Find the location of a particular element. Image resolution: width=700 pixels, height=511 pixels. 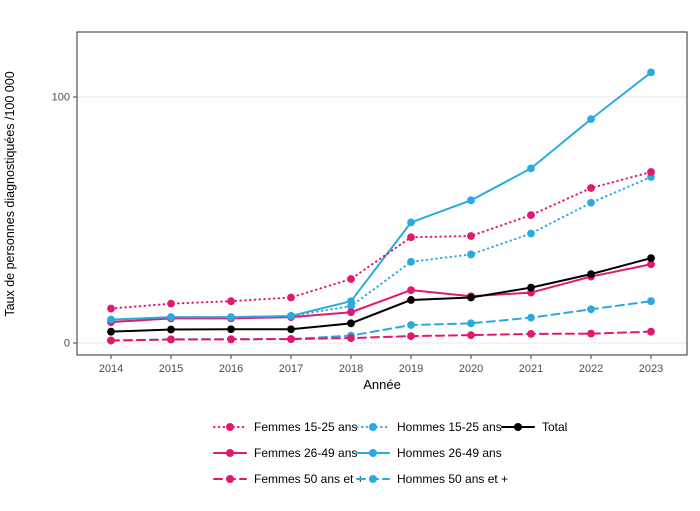

series-point-hommes-50-ans-et-2022 is located at coordinates (591, 309).